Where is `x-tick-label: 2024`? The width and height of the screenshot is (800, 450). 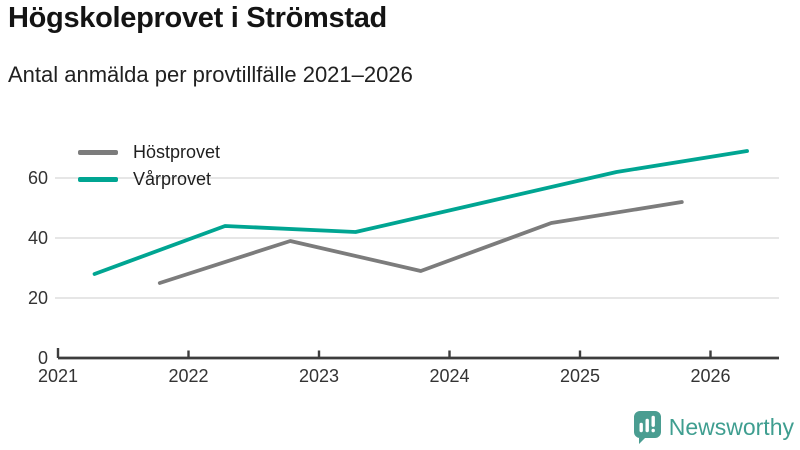 x-tick-label: 2024 is located at coordinates (449, 376).